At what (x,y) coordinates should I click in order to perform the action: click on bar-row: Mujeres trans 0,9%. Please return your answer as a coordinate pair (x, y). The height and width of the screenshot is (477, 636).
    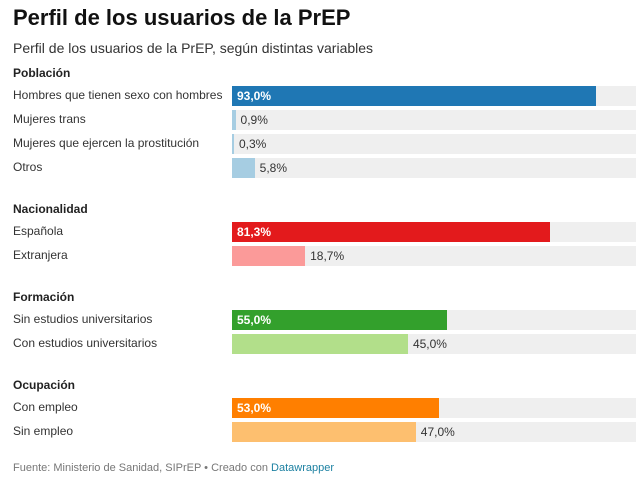
    Looking at the image, I should click on (318, 120).